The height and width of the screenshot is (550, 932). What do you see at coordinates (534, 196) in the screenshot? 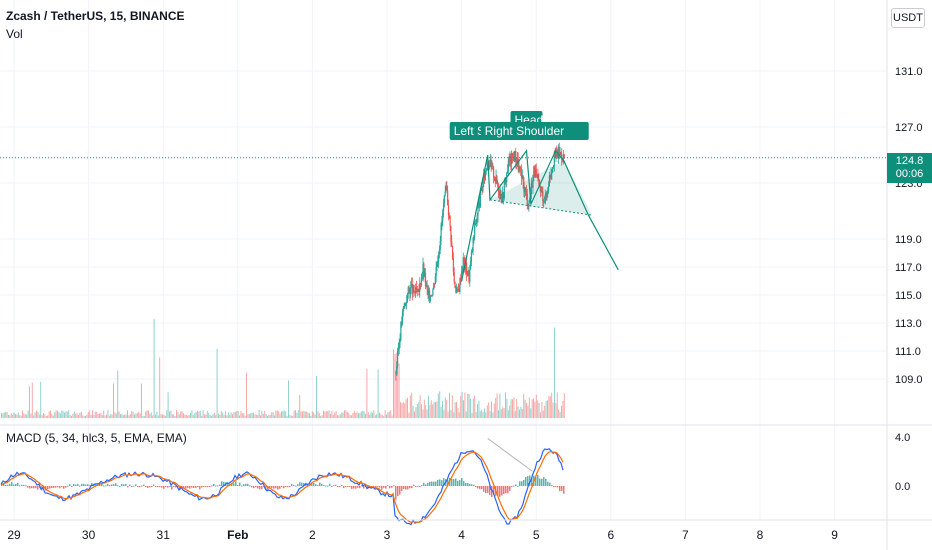
I see `head-and-shoulders-drawing: Left ShoulderHeadRight Shoulder` at bounding box center [534, 196].